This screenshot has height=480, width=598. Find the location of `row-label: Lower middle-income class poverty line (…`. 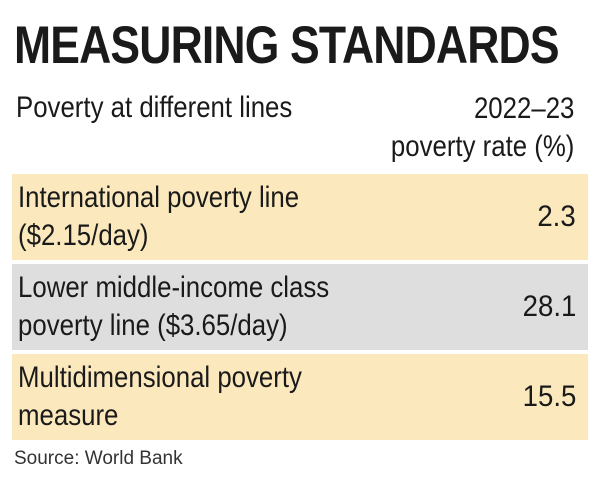

row-label: Lower middle-income class poverty line (… is located at coordinates (174, 306).